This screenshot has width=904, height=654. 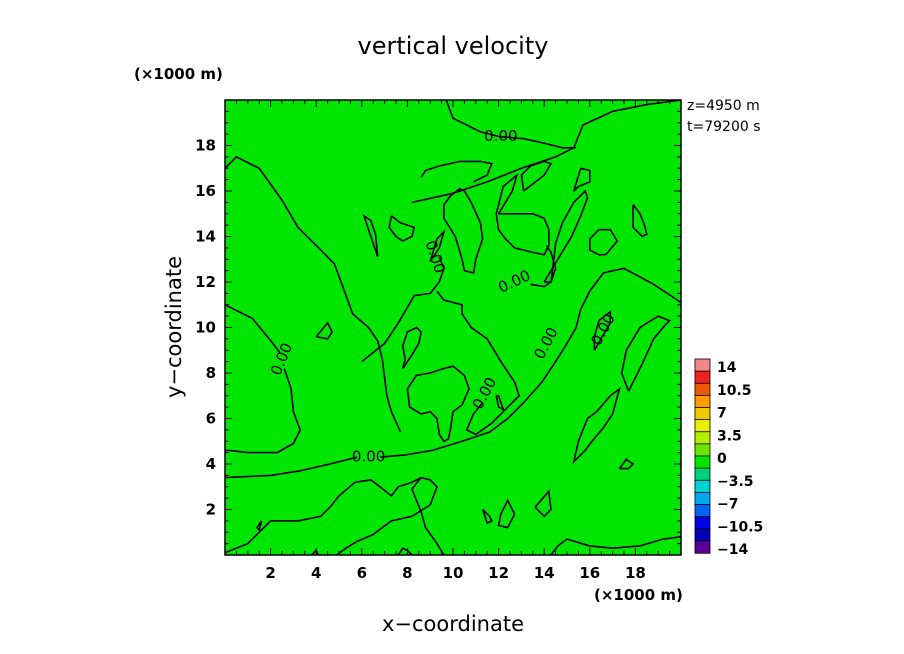 What do you see at coordinates (498, 573) in the screenshot?
I see `x-tick-label: 12` at bounding box center [498, 573].